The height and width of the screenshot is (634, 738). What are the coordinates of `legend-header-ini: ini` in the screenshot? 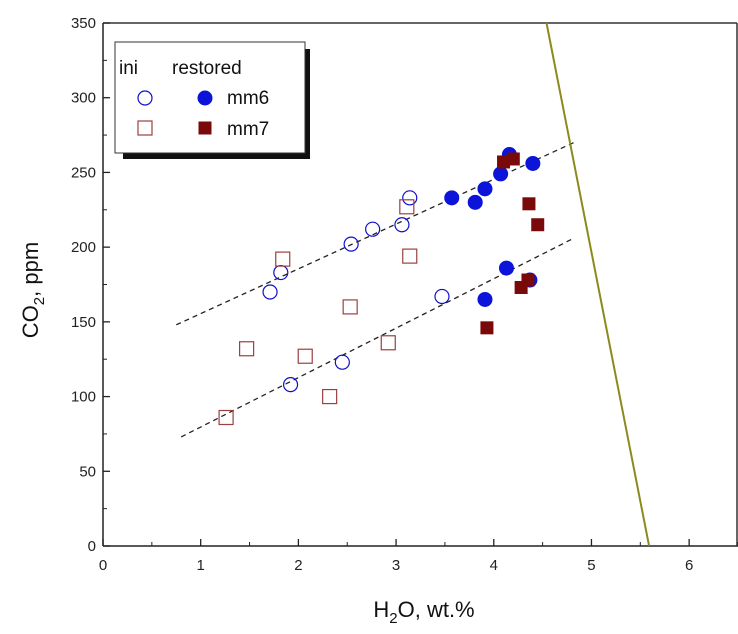 It's located at (128, 68).